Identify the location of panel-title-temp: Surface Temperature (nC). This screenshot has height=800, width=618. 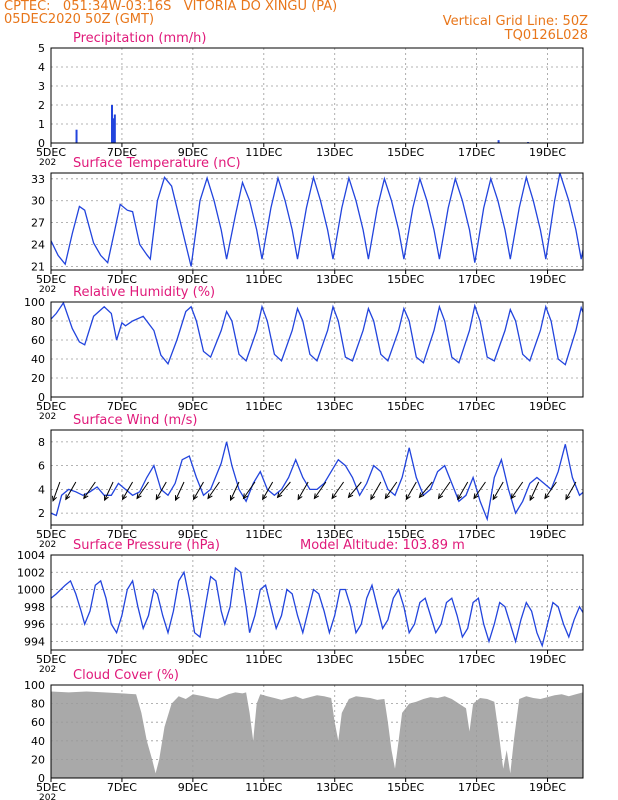
(157, 163).